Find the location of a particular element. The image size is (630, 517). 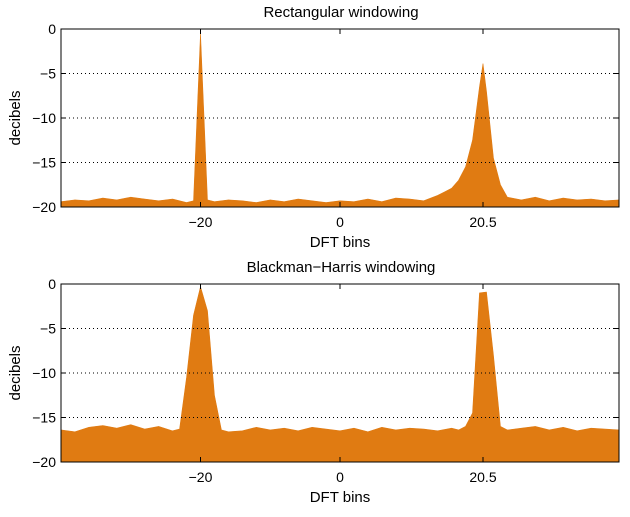

chart-title: Blackman−Harris windowing is located at coordinates (341, 267).